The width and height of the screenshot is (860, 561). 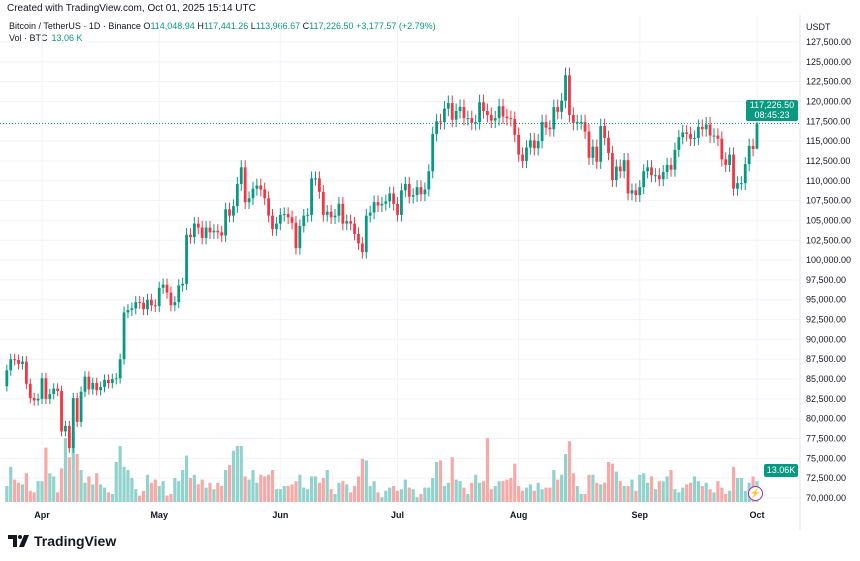 I want to click on currency-label: USDT, so click(x=818, y=27).